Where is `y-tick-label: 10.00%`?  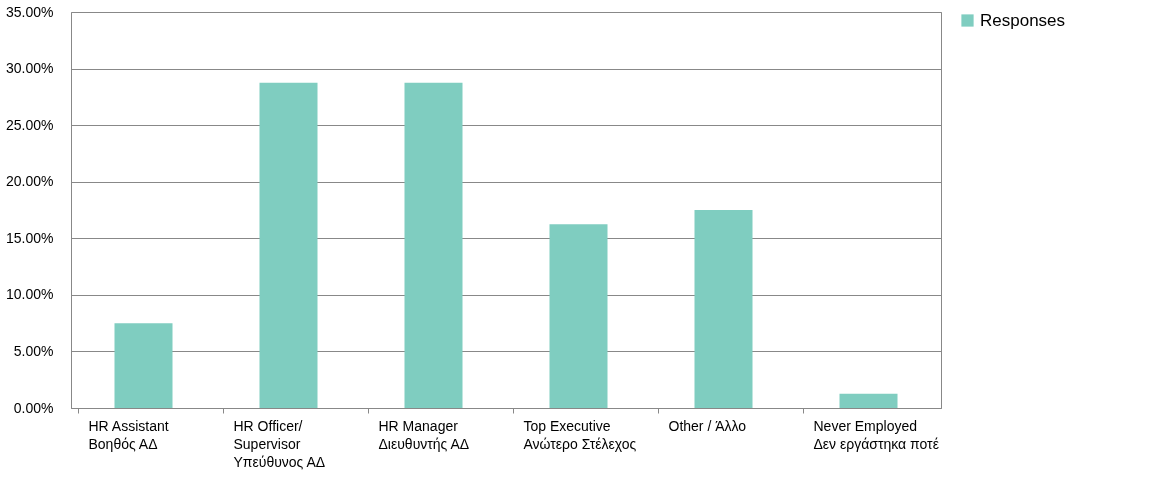
y-tick-label: 10.00% is located at coordinates (30, 294).